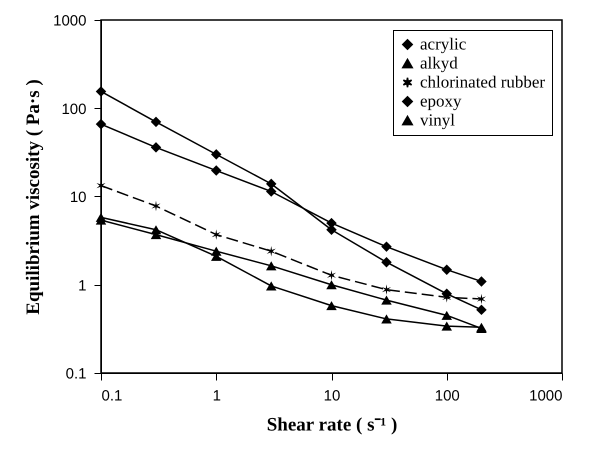  What do you see at coordinates (69, 21) in the screenshot?
I see `y-tick-label: 1000` at bounding box center [69, 21].